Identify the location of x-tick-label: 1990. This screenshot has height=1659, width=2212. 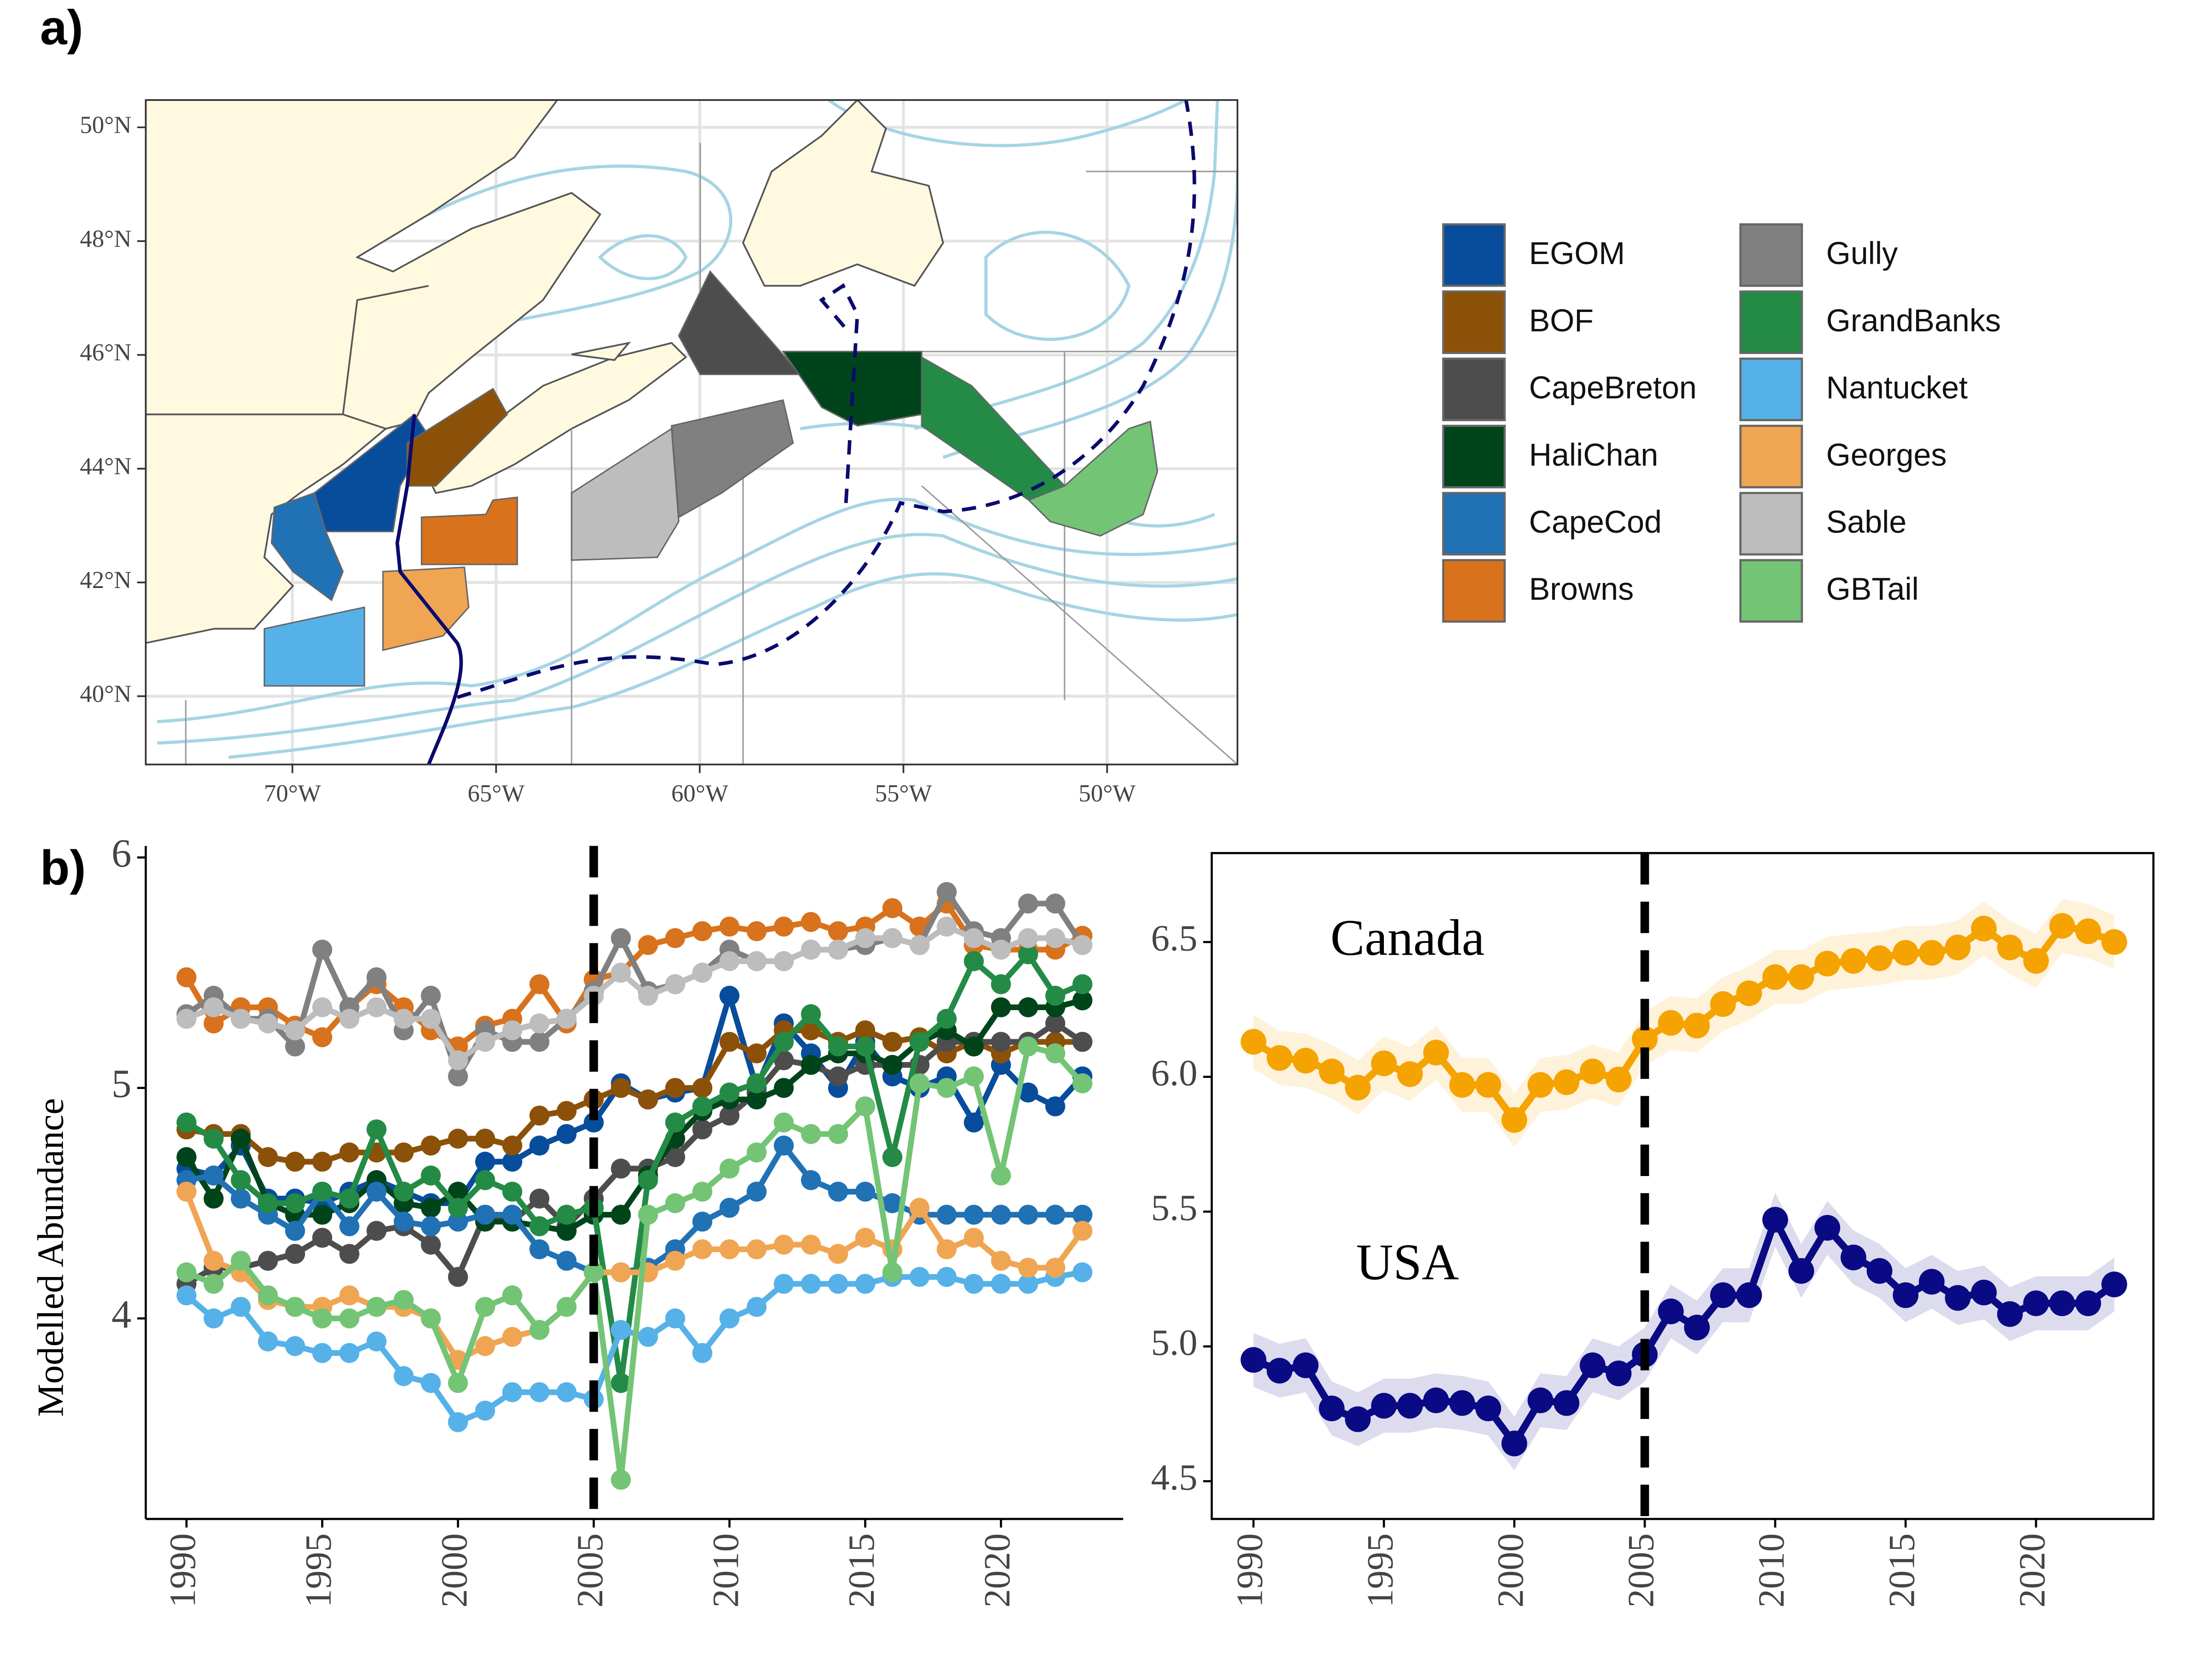
(182, 1570).